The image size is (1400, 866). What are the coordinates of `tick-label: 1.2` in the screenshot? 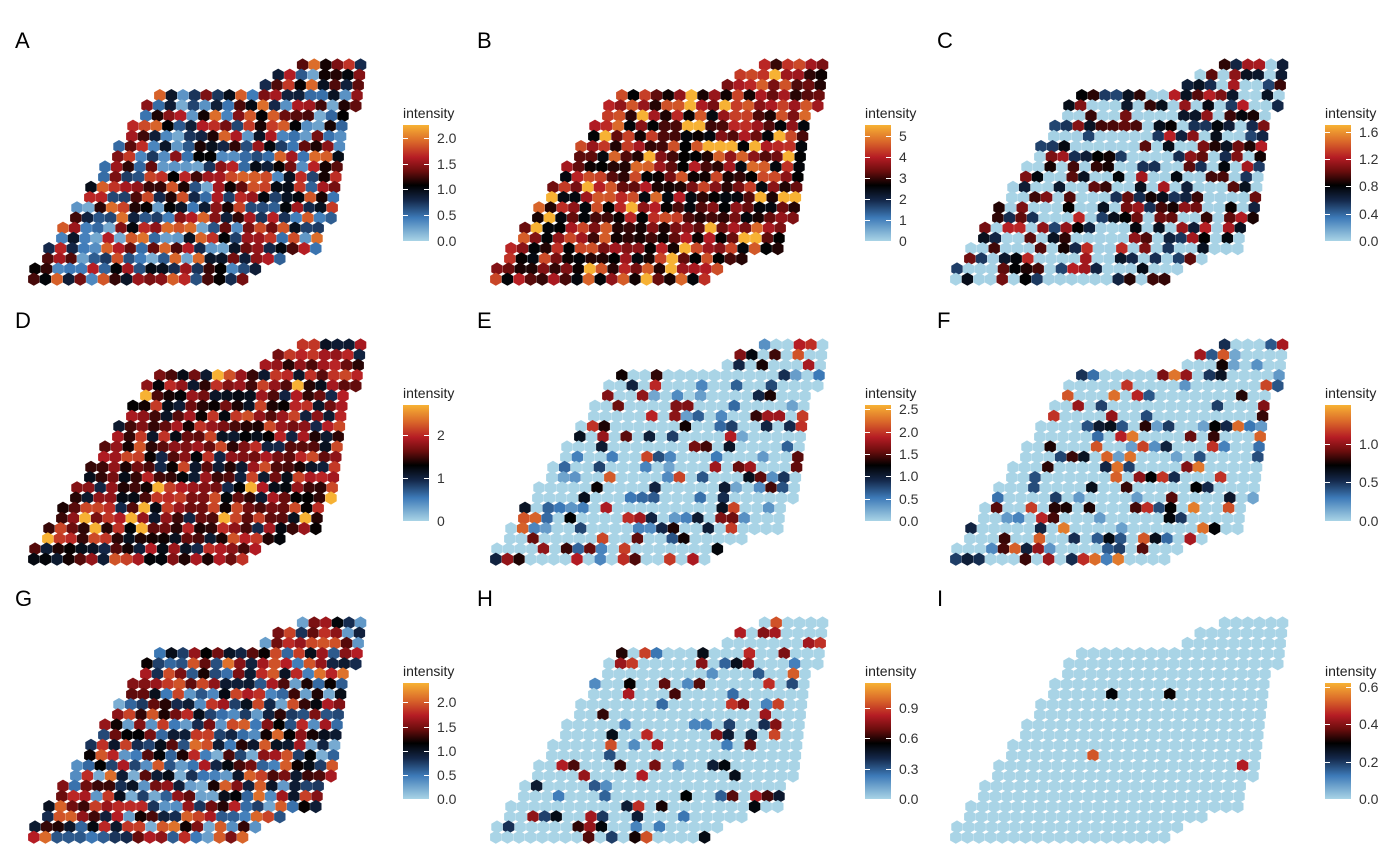 It's located at (1369, 159).